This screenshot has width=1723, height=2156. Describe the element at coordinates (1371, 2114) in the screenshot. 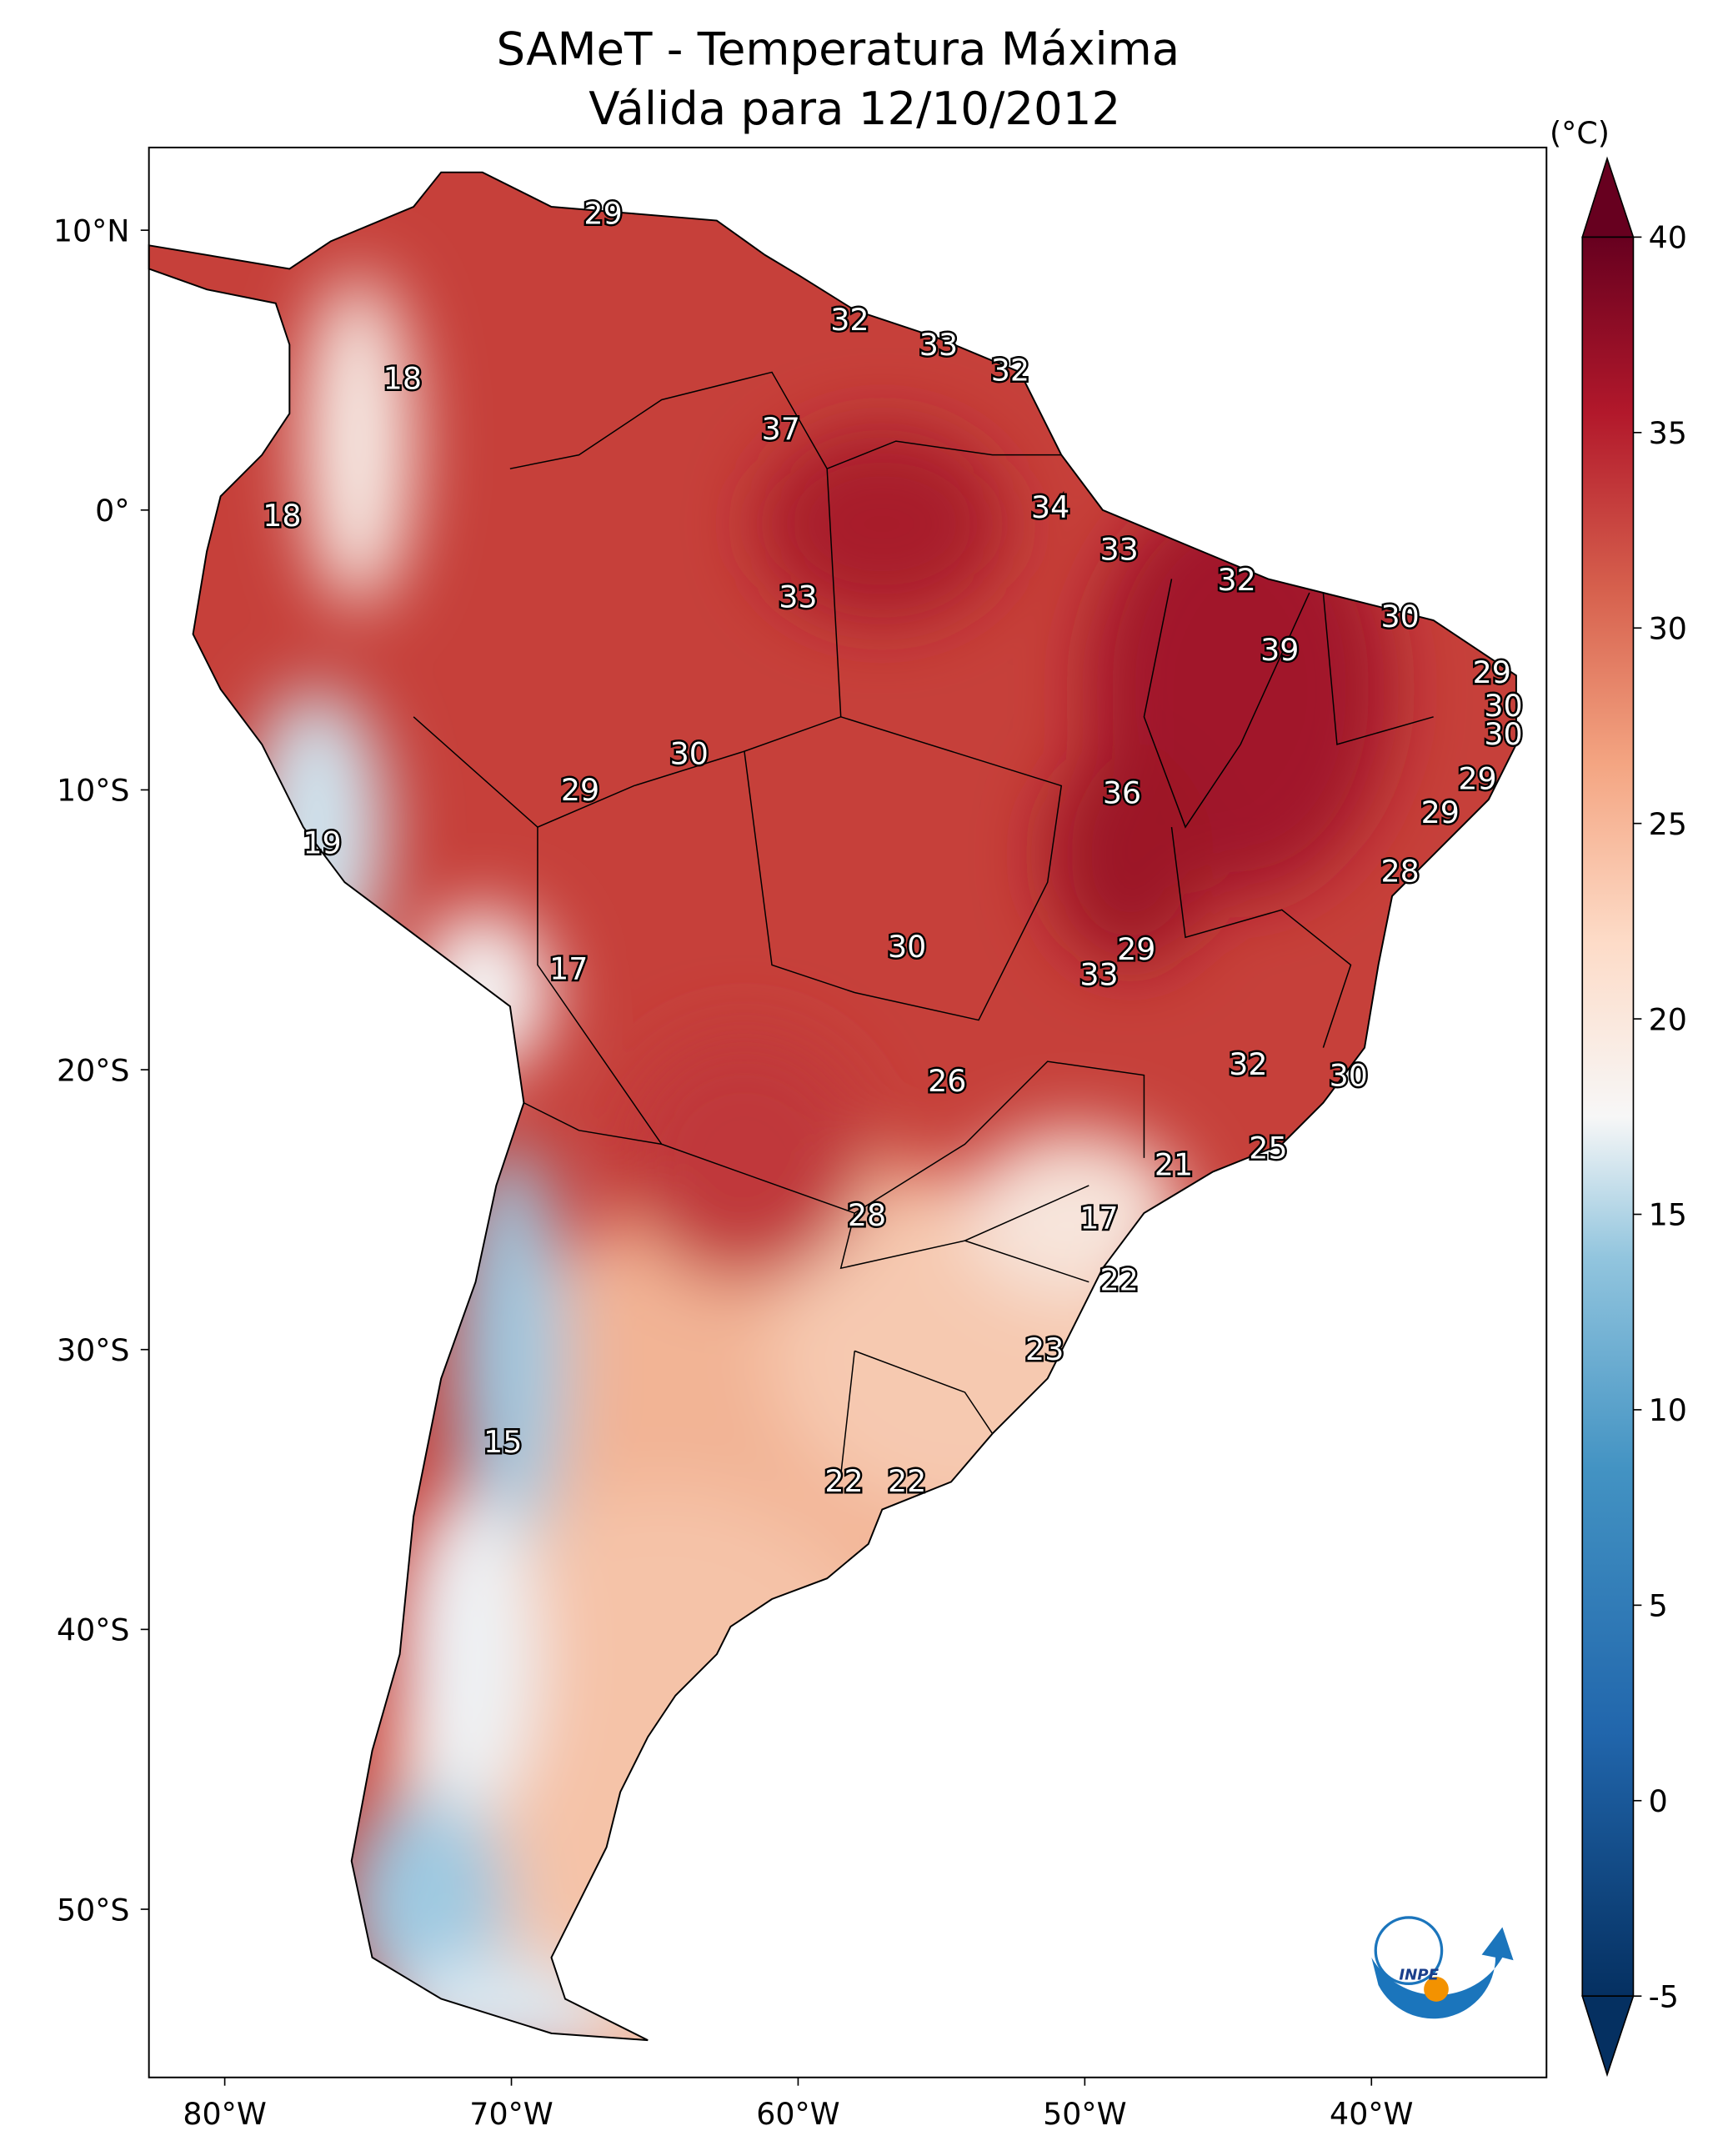

I see `x-tick-label: 40°W` at that location.